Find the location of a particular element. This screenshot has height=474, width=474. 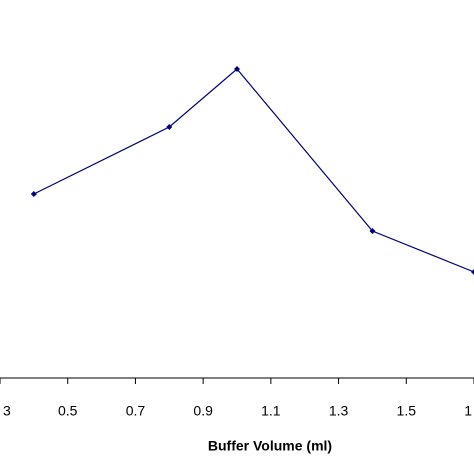

x-tick-label: 1 is located at coordinates (468, 411).